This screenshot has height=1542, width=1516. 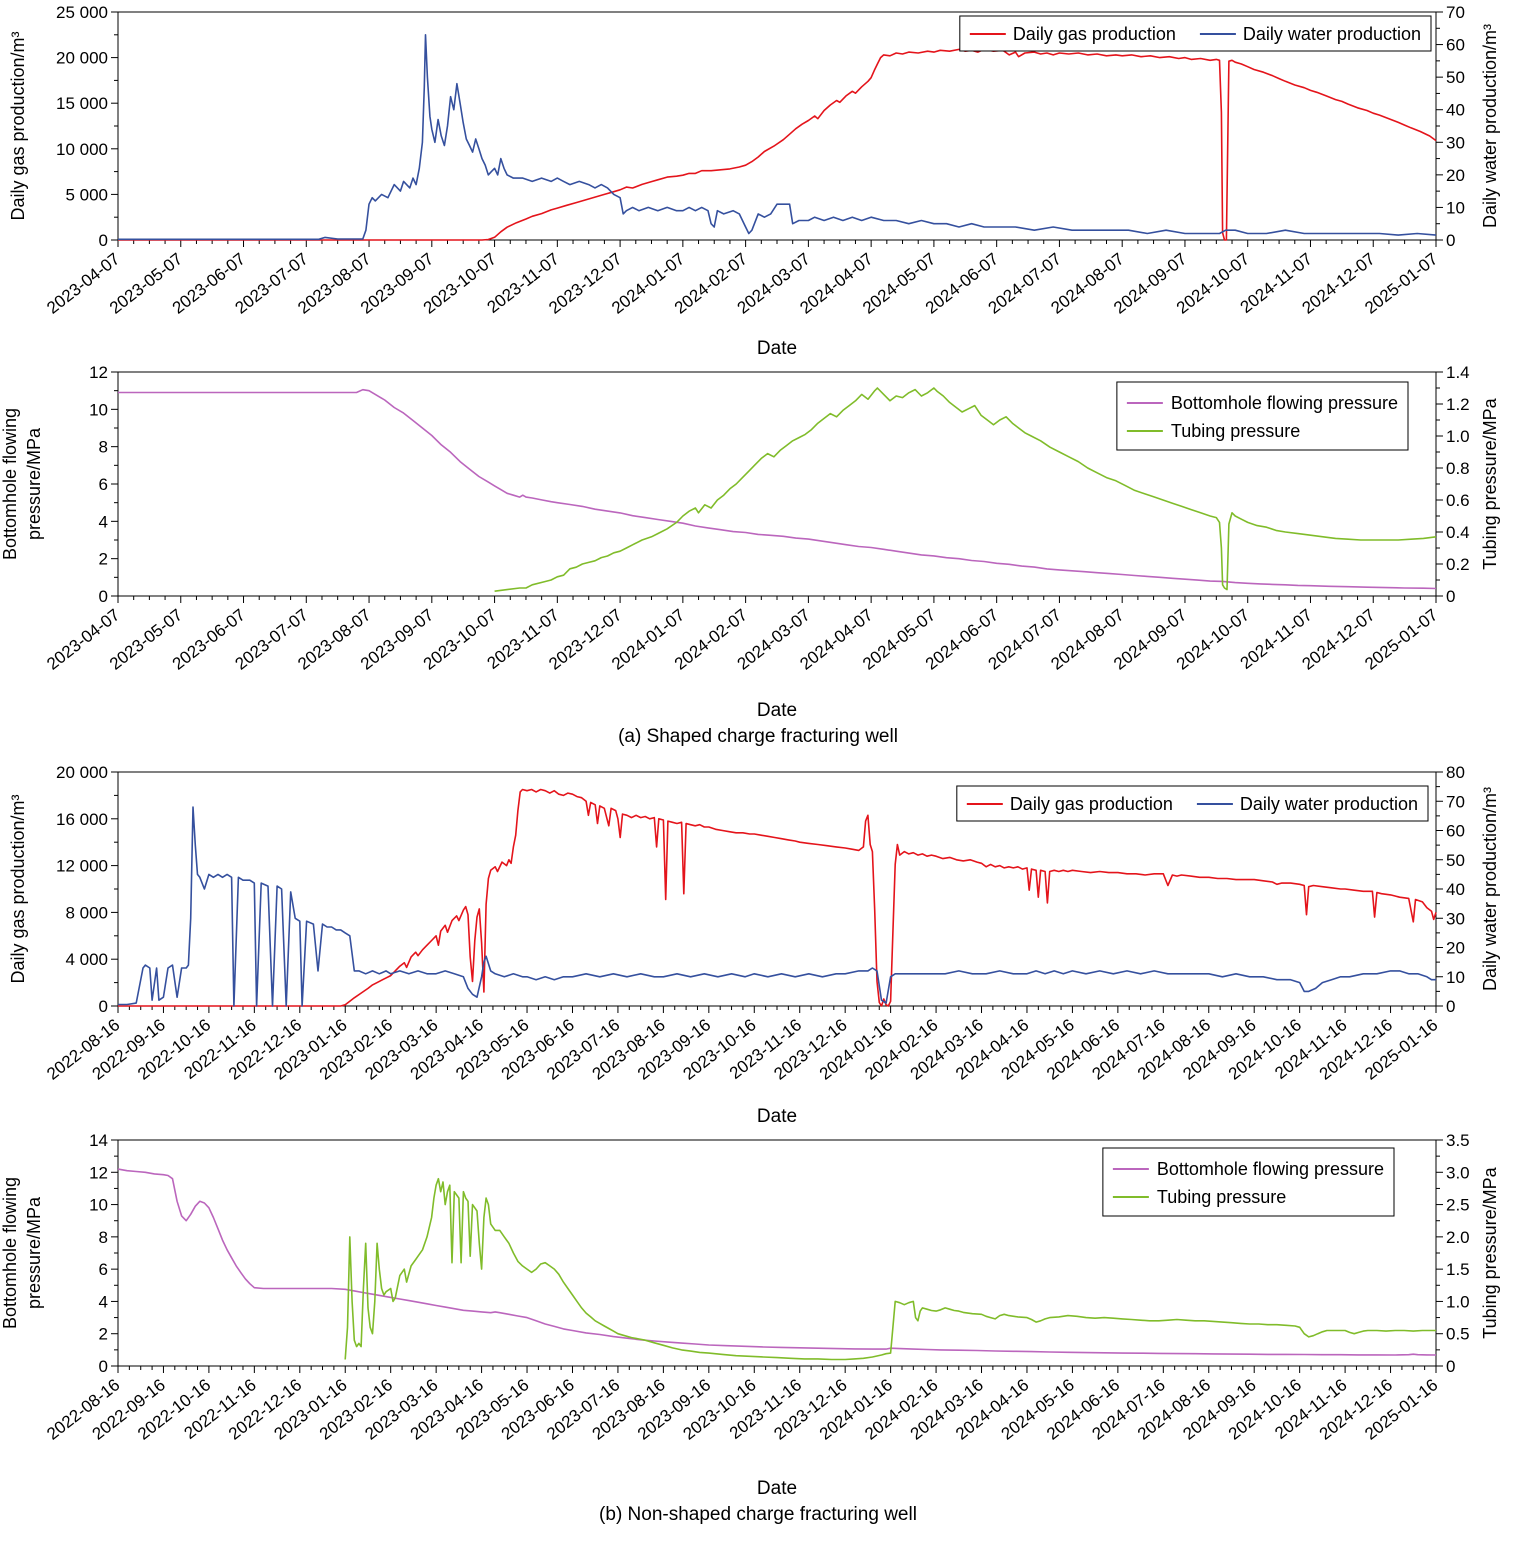 I want to click on caption-b: (b) Non-shaped charge fracturing well, so click(x=758, y=1514).